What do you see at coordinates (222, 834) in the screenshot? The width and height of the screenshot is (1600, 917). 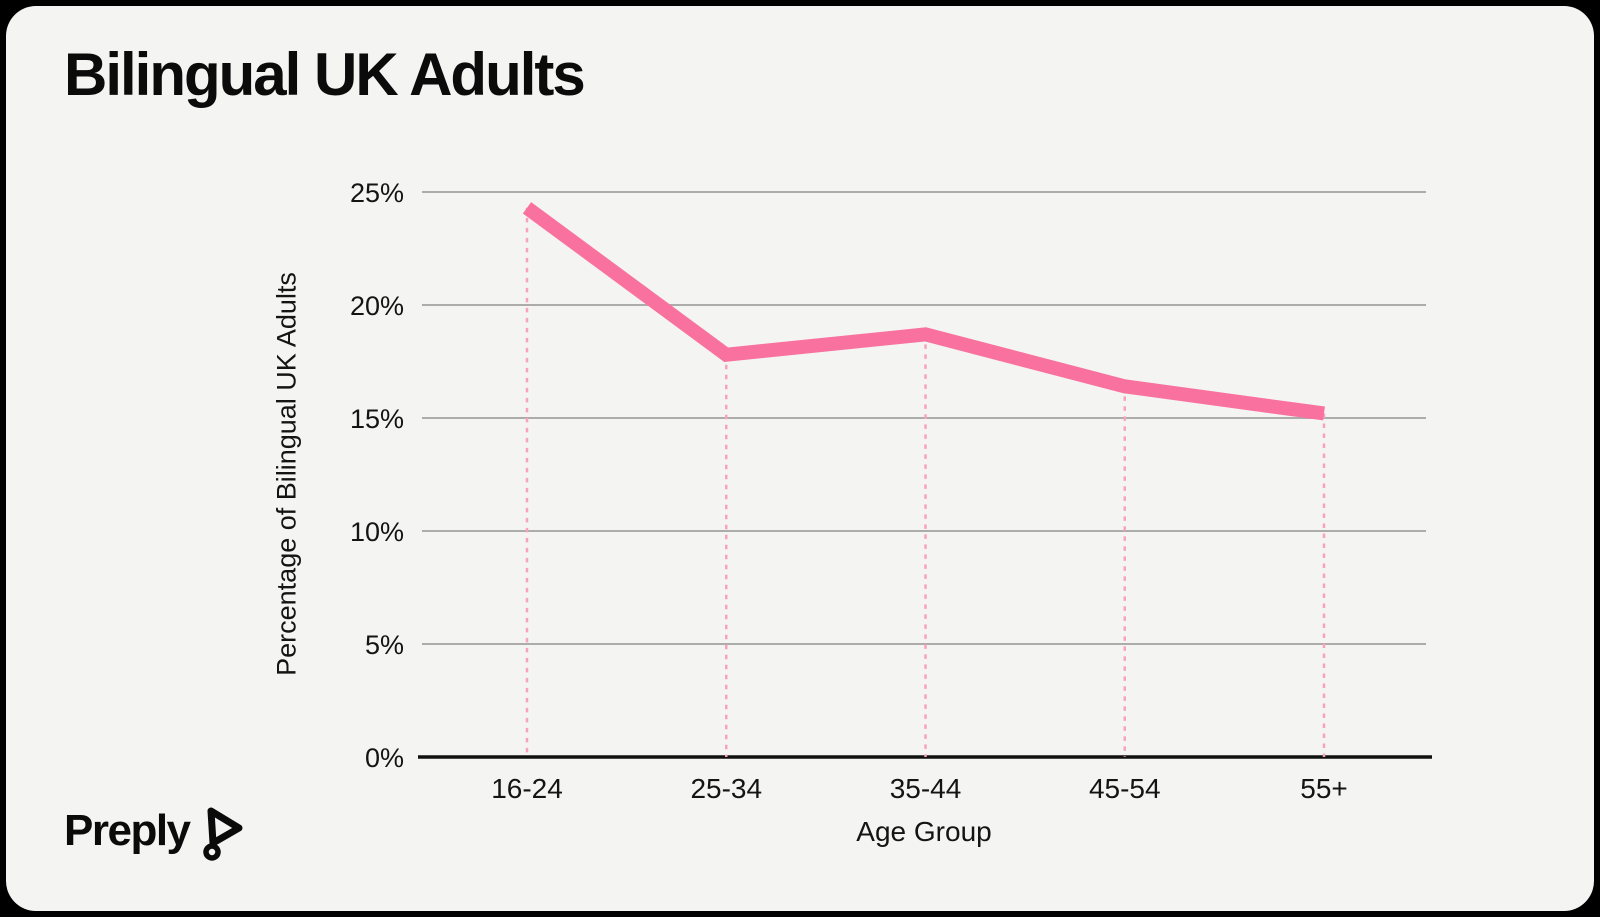 I see `preply-speech-bubble-icon` at bounding box center [222, 834].